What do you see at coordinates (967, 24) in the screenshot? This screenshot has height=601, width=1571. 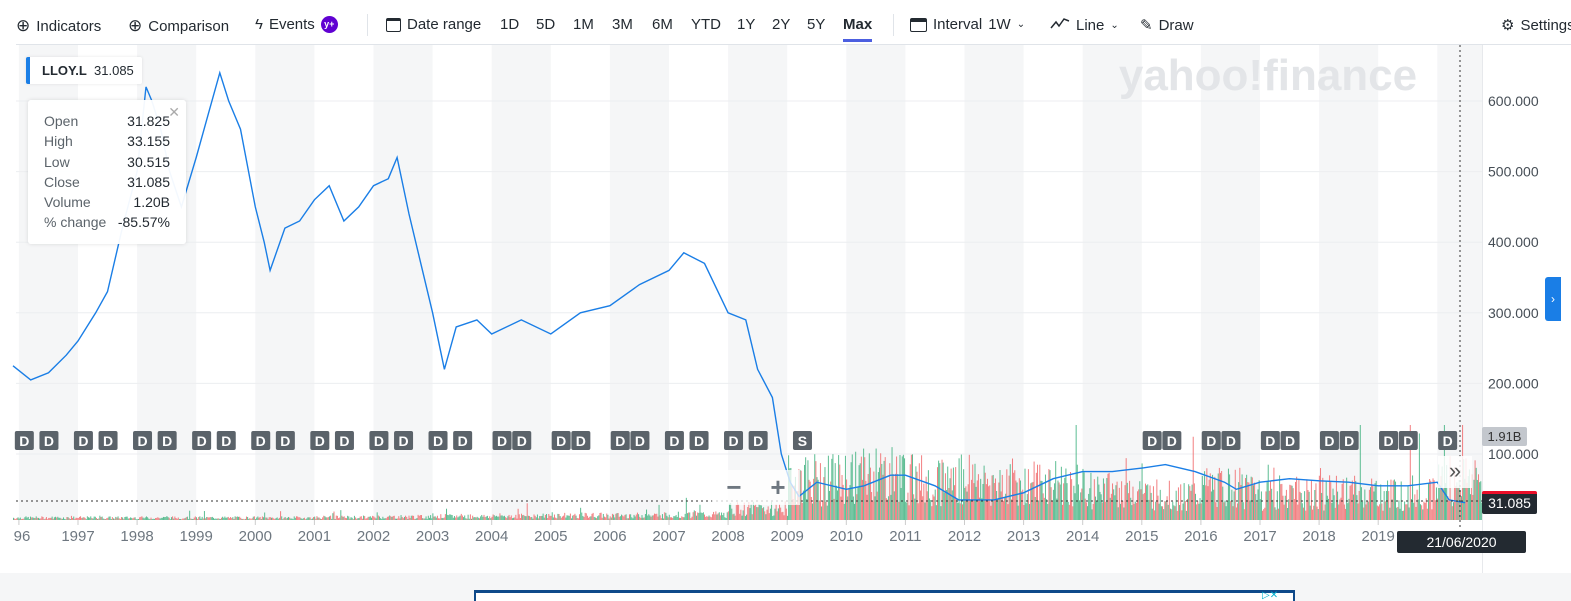 I see `interval-button: Interval 1W ⌄` at bounding box center [967, 24].